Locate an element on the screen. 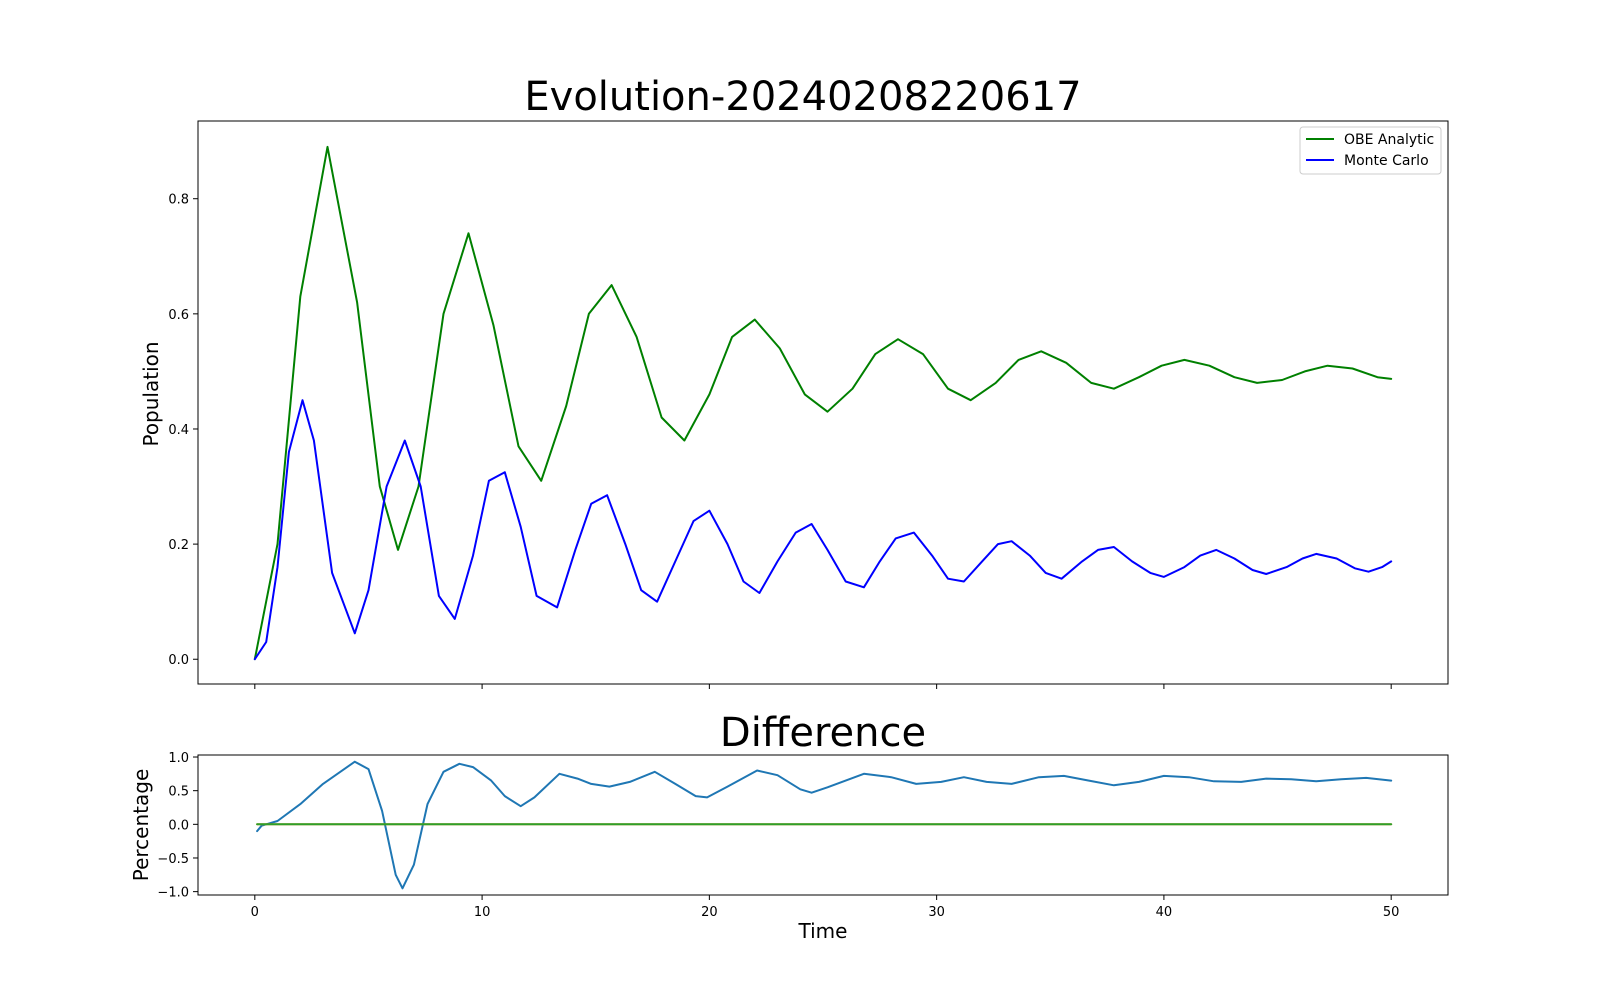 This screenshot has width=1600, height=1000. difference-x-tick-label: 30 is located at coordinates (936, 912).